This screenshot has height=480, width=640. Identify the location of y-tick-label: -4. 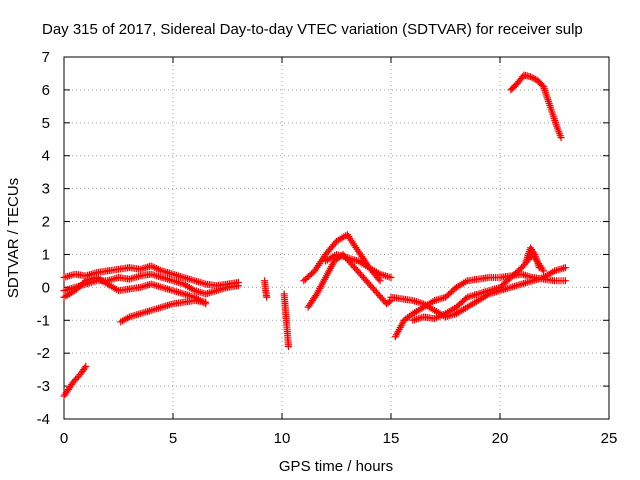
(43, 419).